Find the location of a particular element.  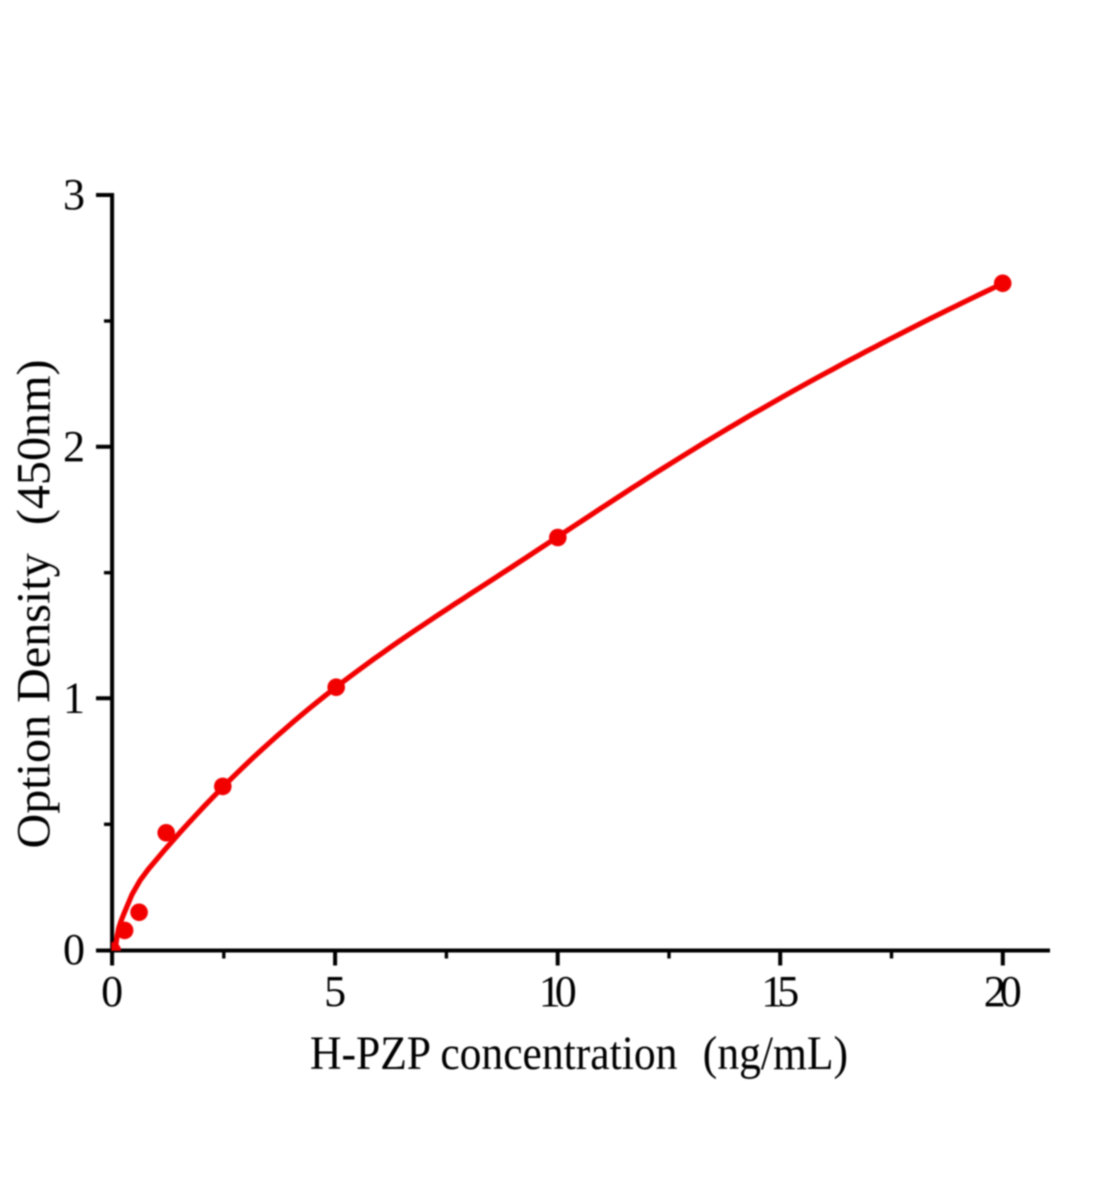

svg-text: 3 is located at coordinates (74, 194).